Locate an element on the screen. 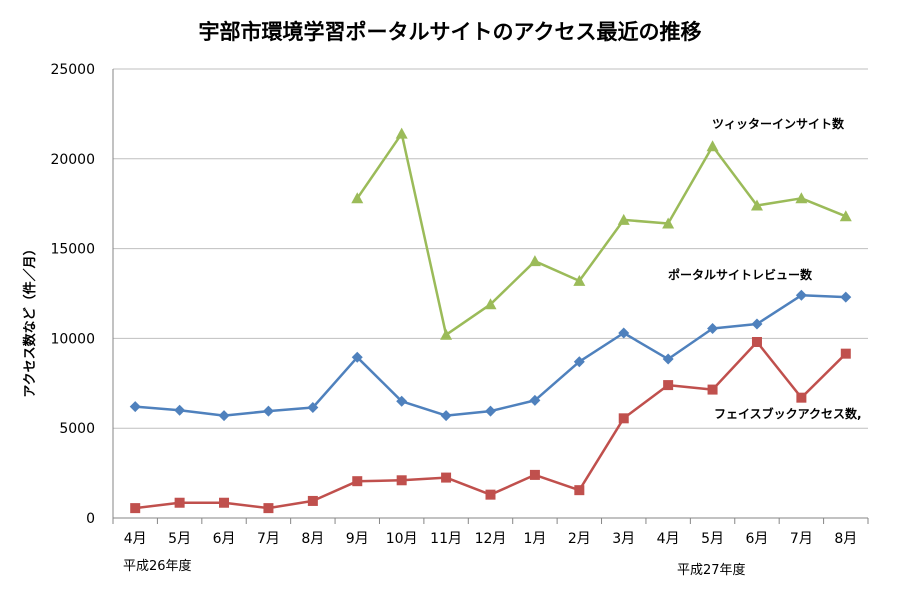  y-axis-title: アクセス数など（件／月） is located at coordinates (30, 319).